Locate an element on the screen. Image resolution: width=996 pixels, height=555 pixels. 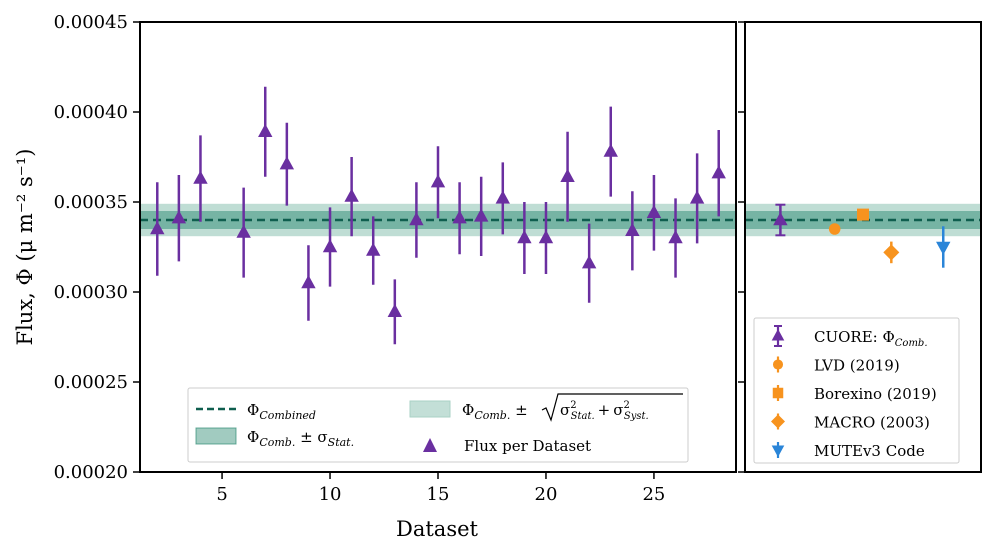
main-legend-box is located at coordinates (438, 425).